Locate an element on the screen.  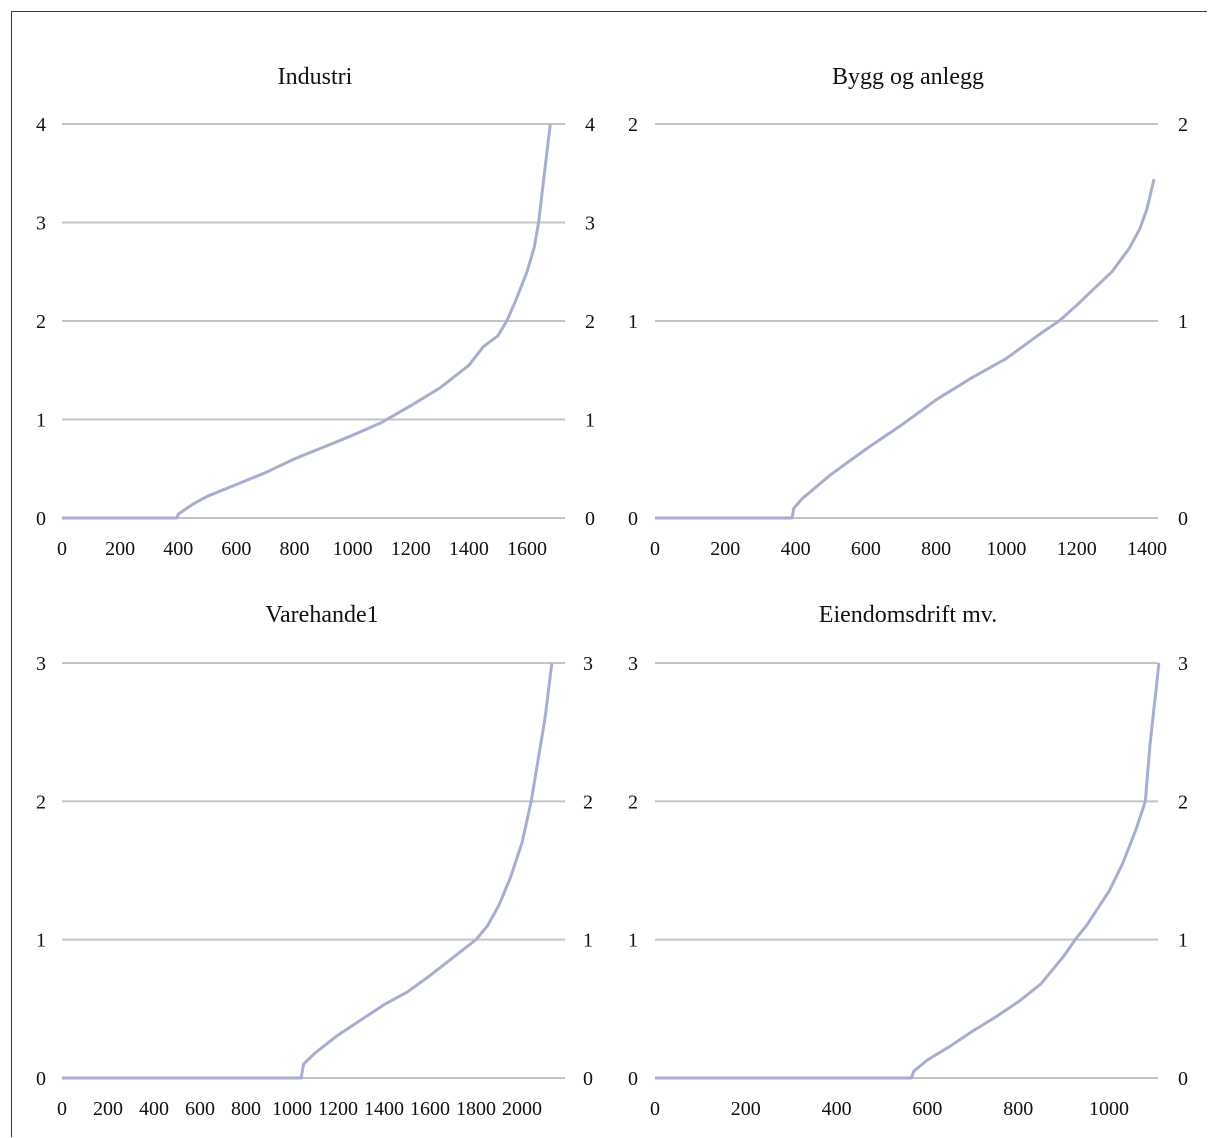
chart-title: Industri is located at coordinates (315, 77).